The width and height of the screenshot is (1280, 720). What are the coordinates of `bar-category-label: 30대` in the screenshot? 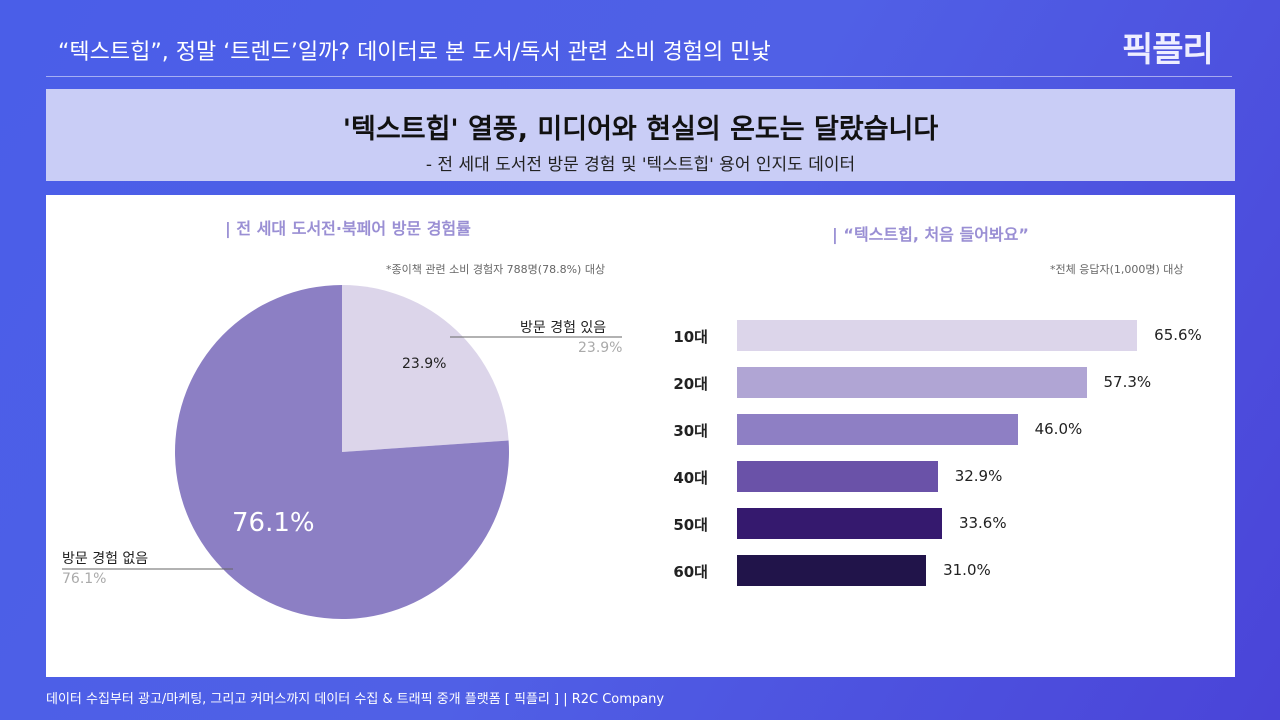 It's located at (690, 431).